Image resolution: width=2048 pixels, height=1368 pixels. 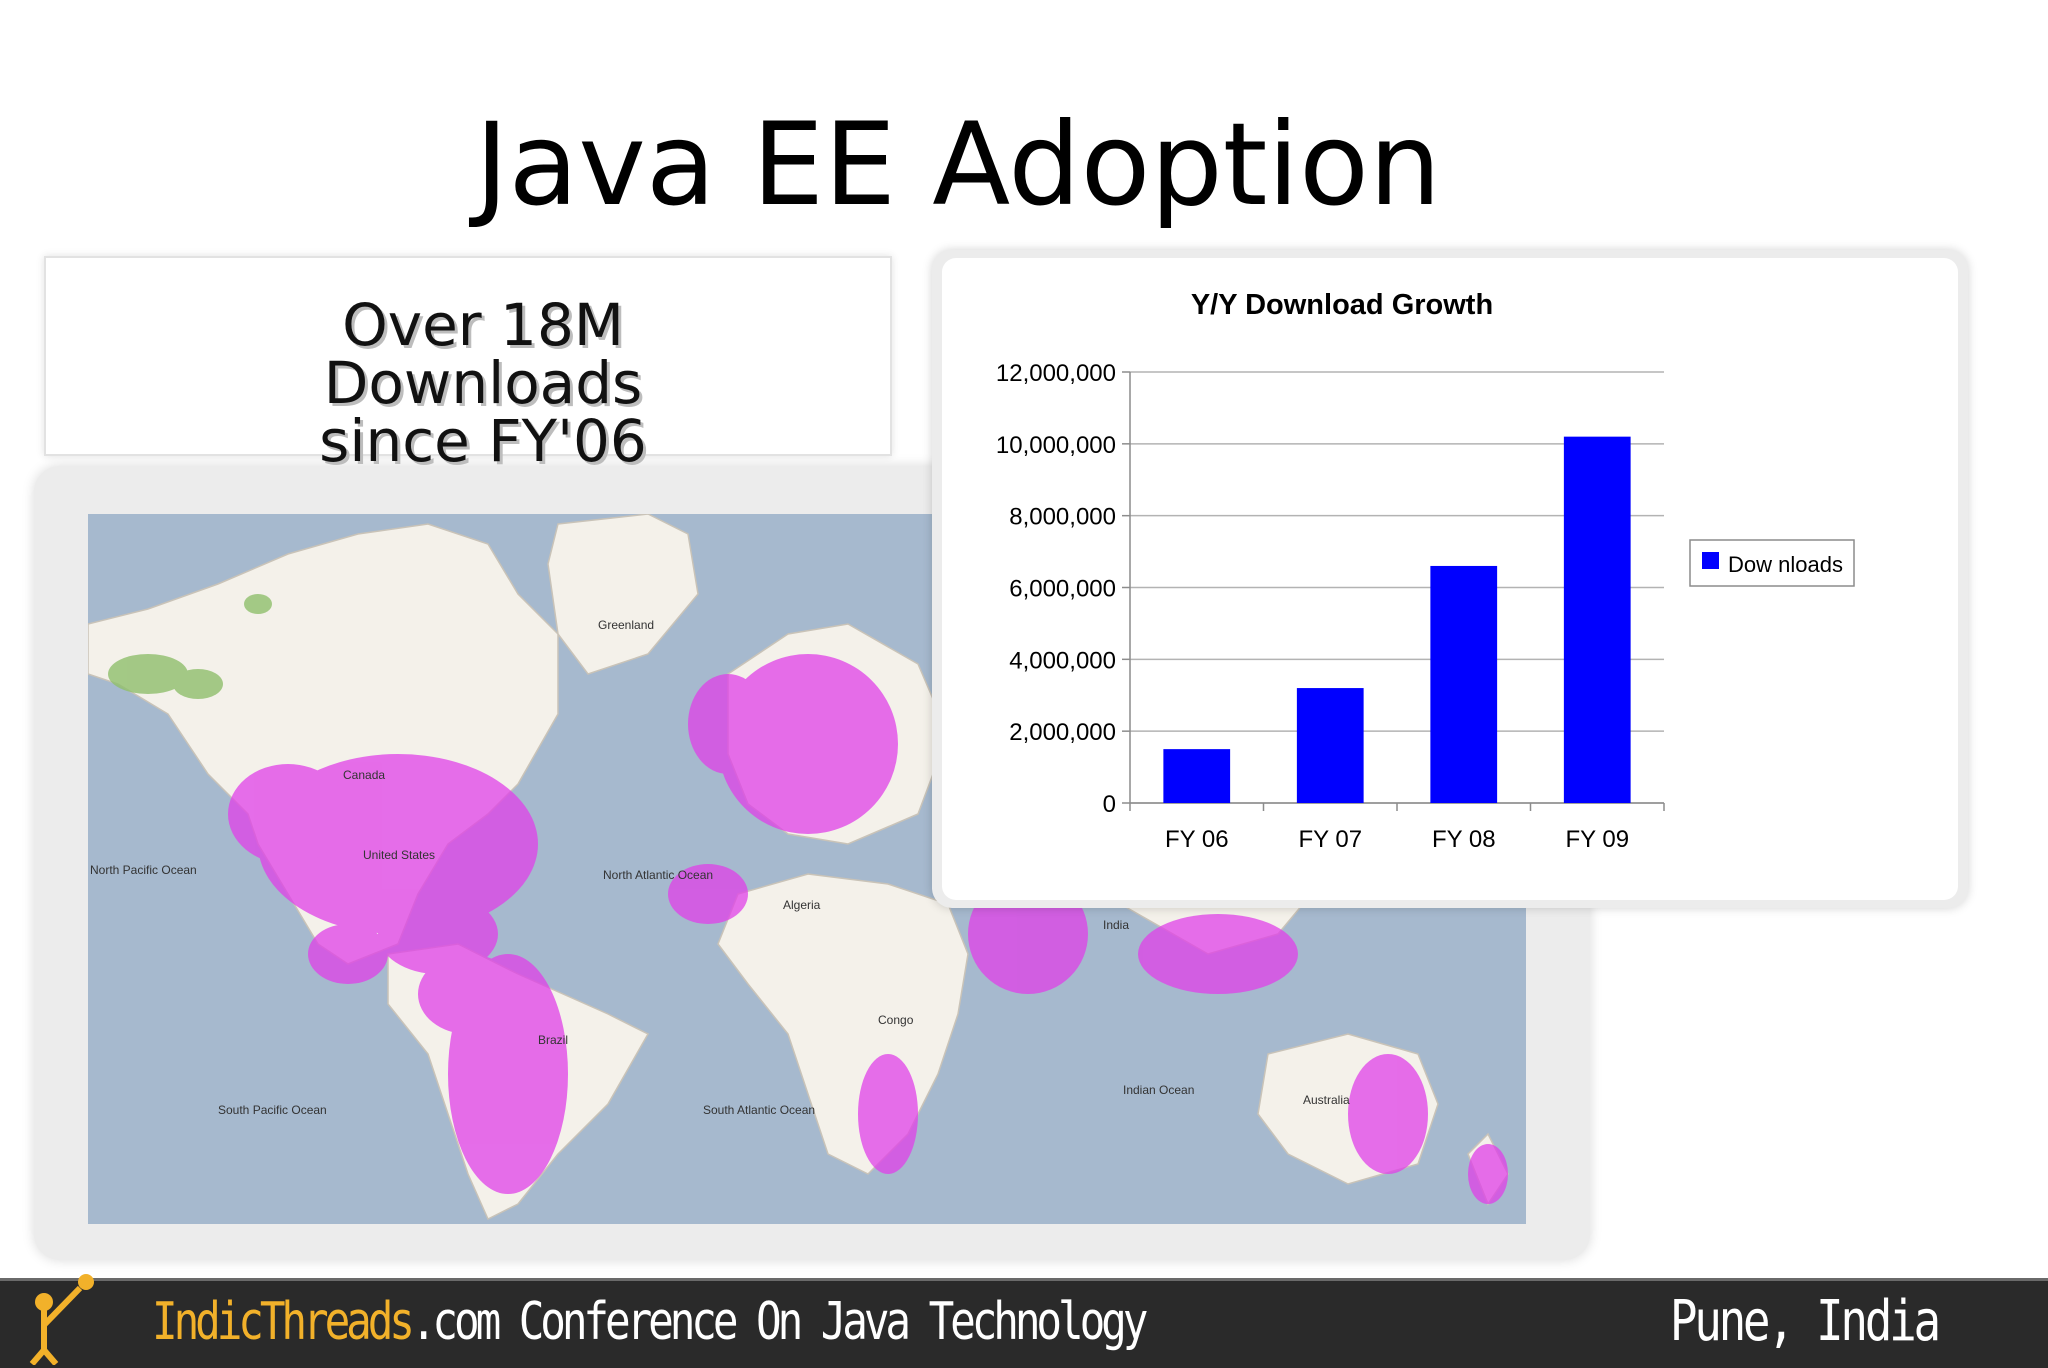 I want to click on footer-bar, so click(x=1024, y=1323).